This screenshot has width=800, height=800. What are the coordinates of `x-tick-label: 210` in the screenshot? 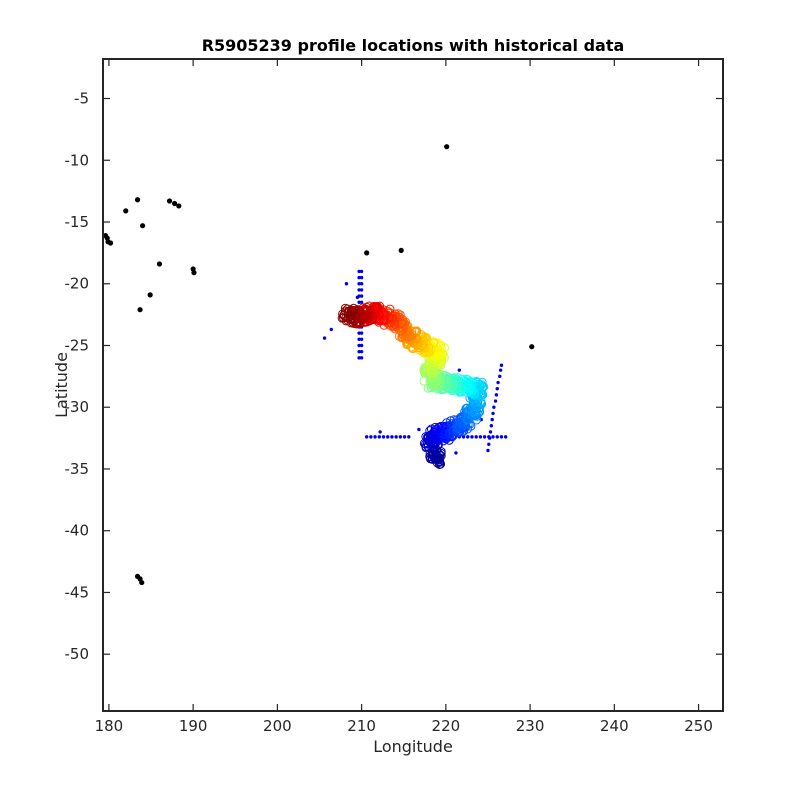 It's located at (361, 726).